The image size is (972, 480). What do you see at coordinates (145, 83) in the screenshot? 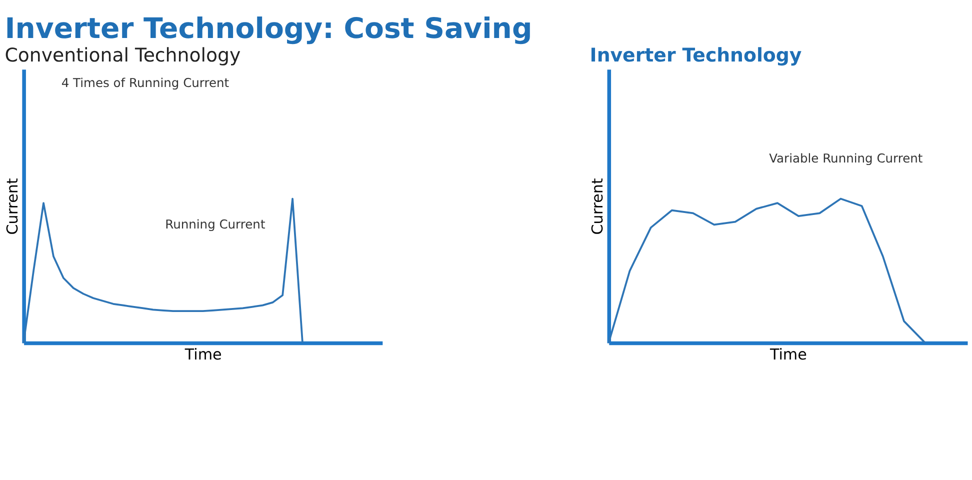
I see `text: 4 Times of Running Current` at bounding box center [145, 83].